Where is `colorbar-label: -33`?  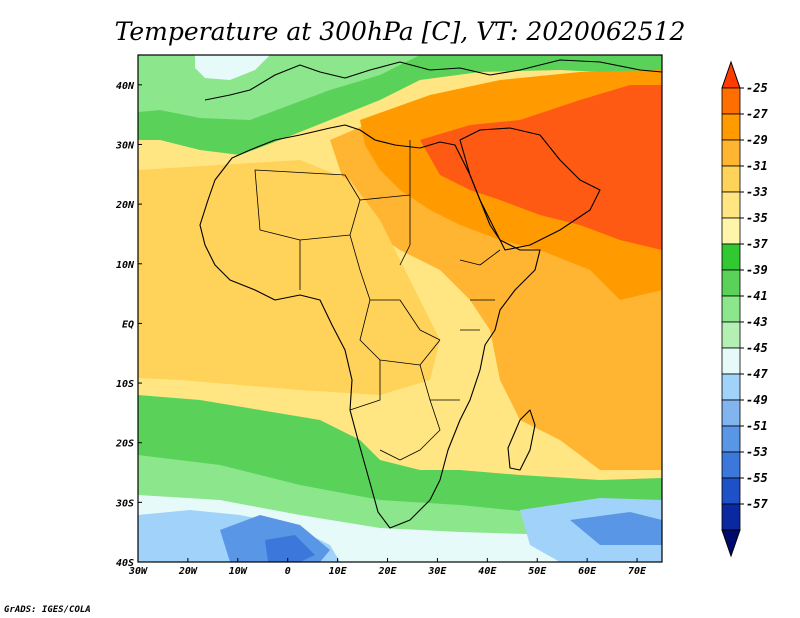 colorbar-label: -33 is located at coordinates (757, 192).